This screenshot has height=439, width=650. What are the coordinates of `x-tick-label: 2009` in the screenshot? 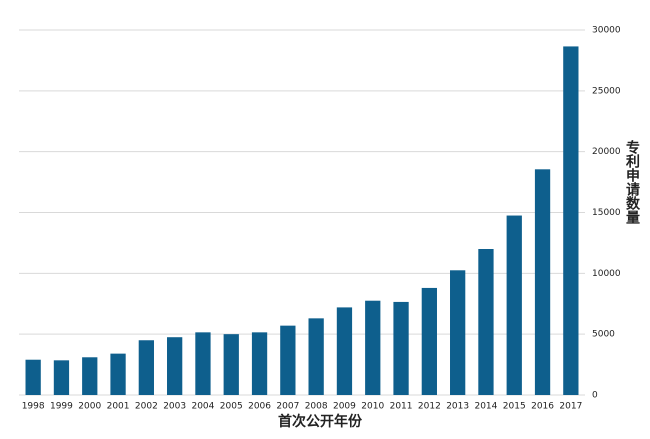 It's located at (344, 407).